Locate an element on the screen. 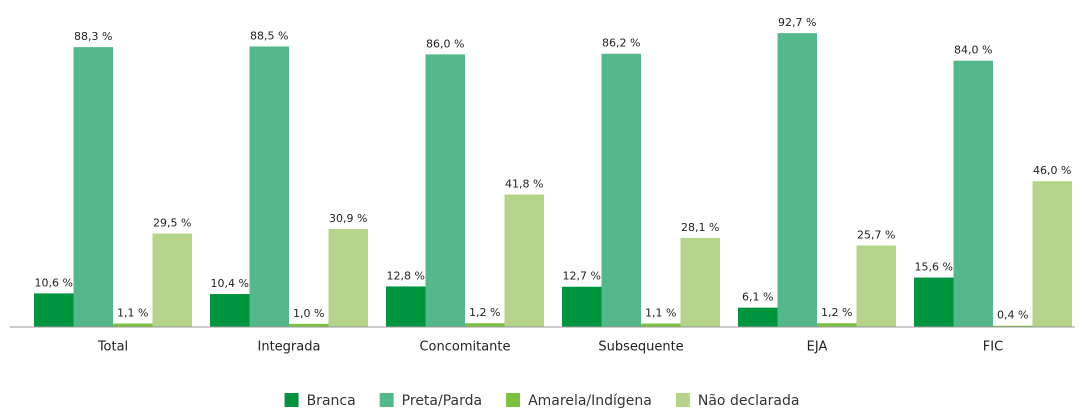  x-tick-label: Total is located at coordinates (112, 347).